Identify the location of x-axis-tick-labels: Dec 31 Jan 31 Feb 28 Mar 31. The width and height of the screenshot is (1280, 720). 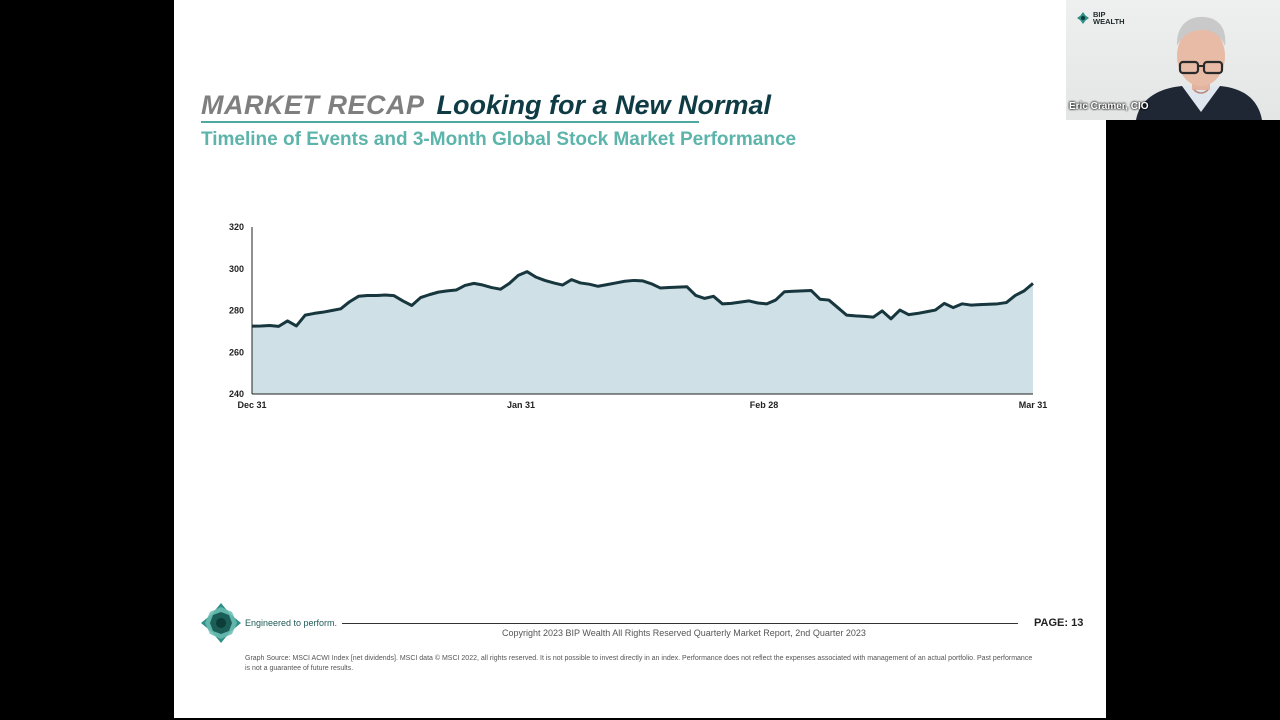
(642, 405).